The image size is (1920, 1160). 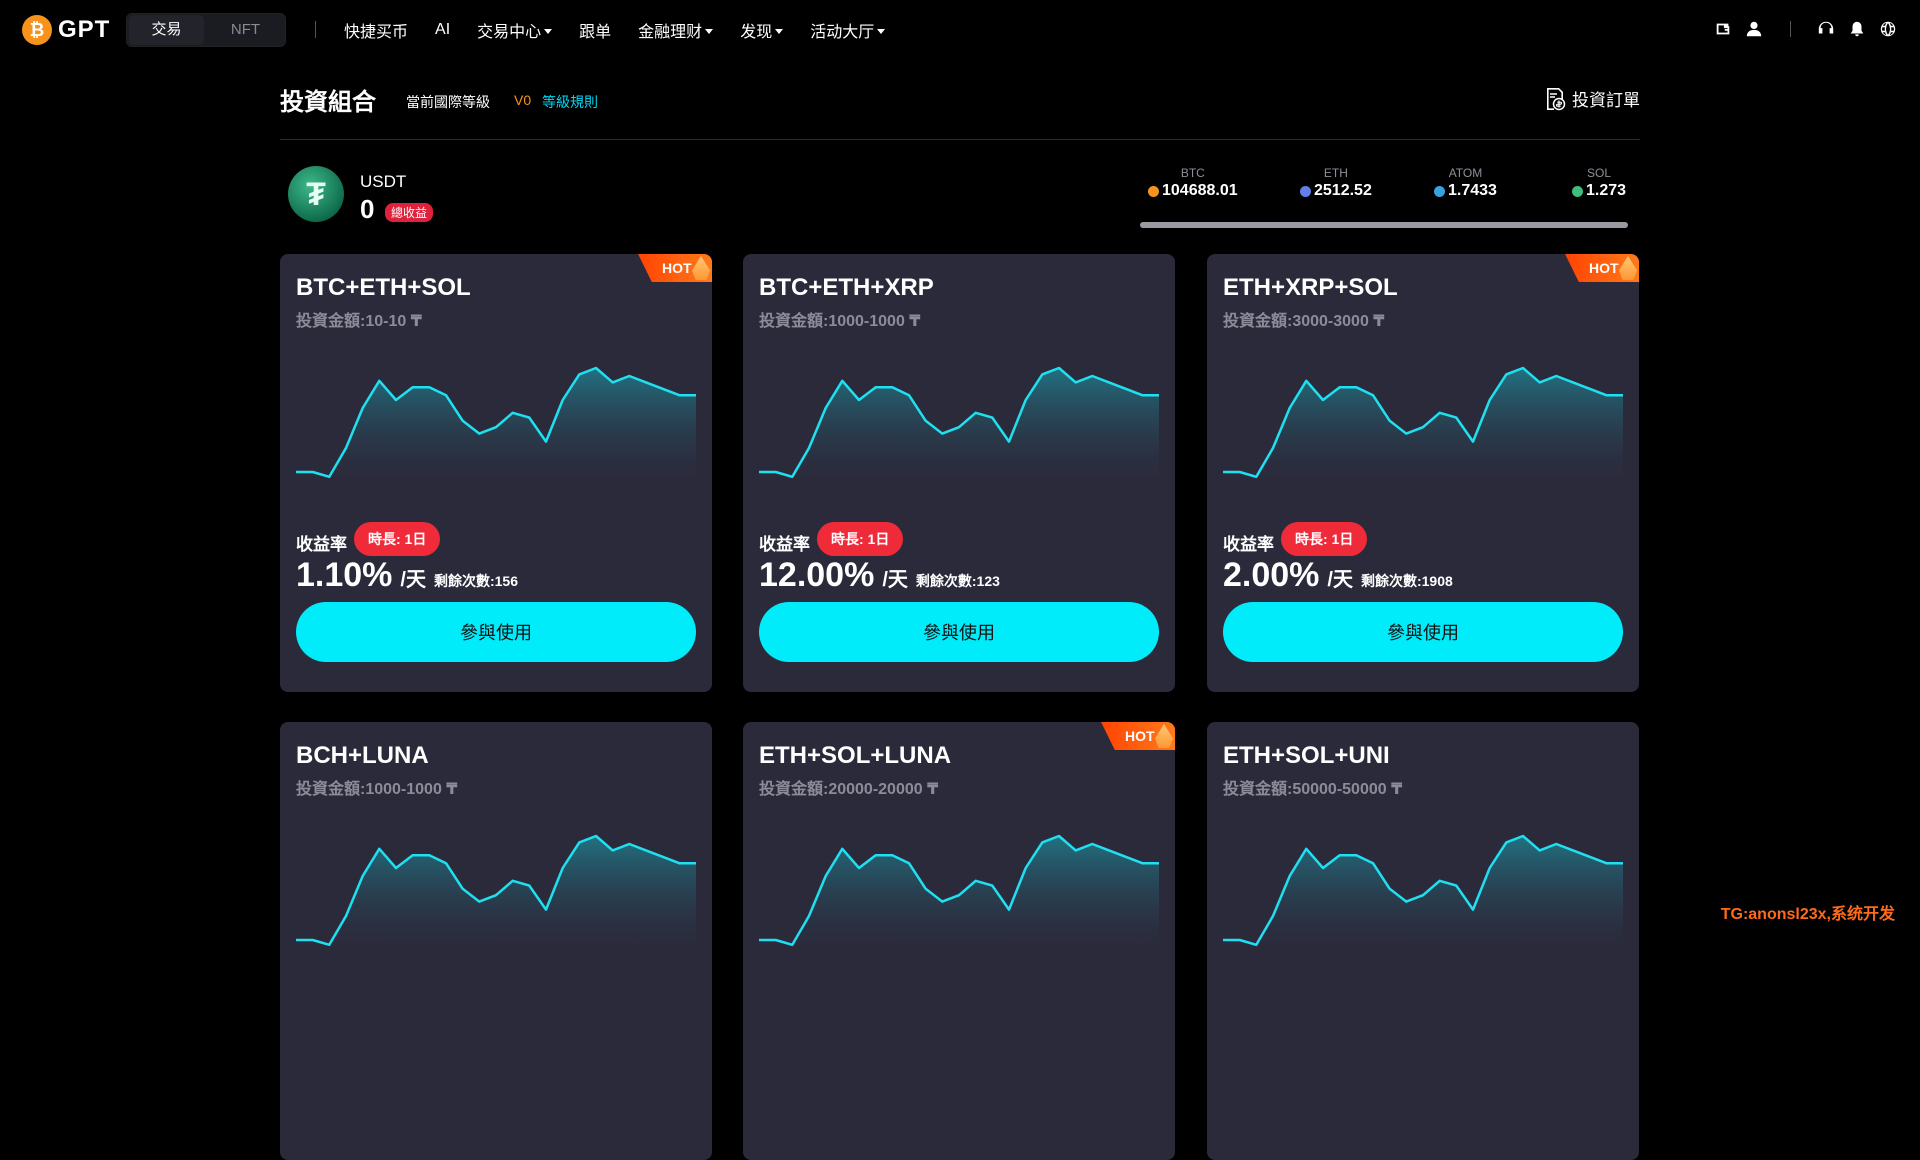 I want to click on ticker-symbol: SOL, so click(x=1599, y=173).